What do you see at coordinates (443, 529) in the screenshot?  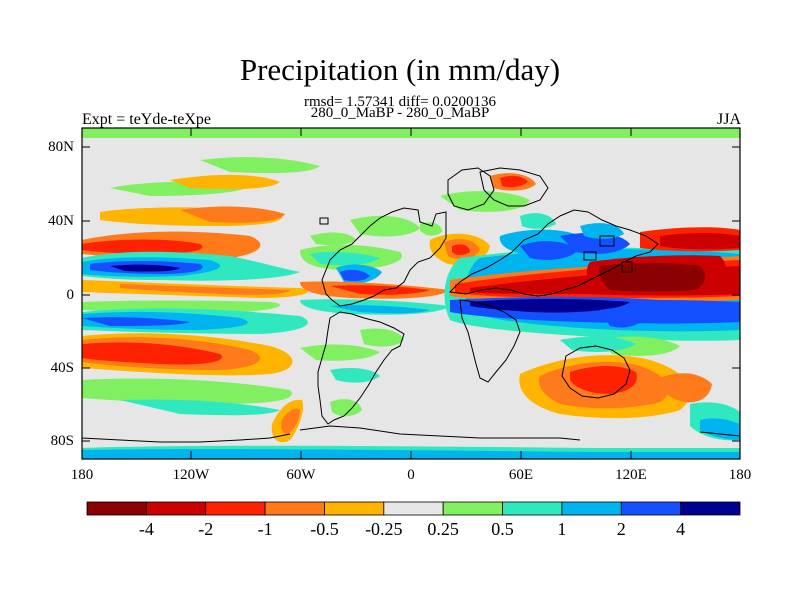 I see `colorbar-label: 0.25` at bounding box center [443, 529].